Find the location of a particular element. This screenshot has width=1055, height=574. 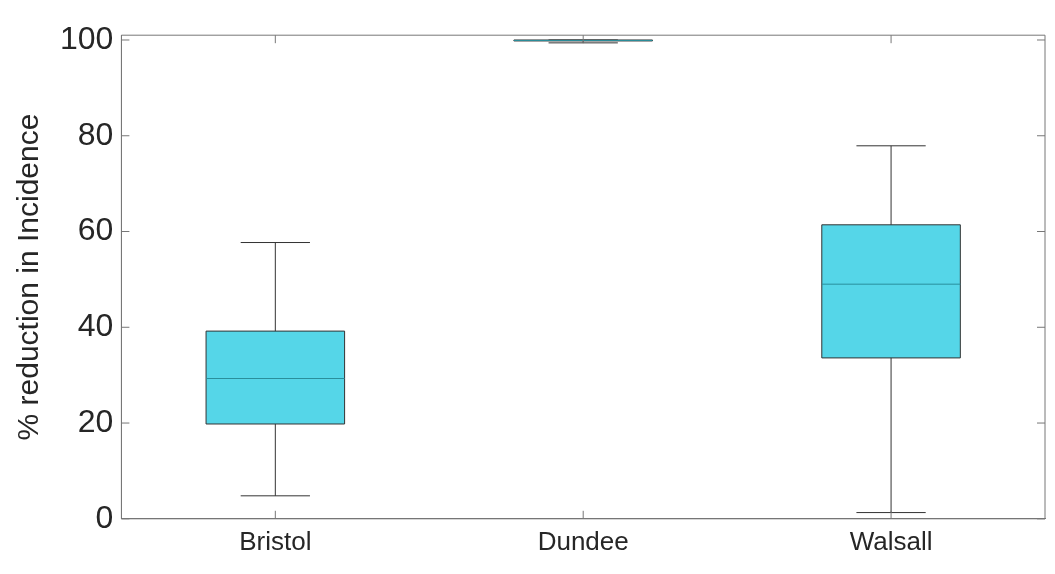

x-tick-label: Dundee is located at coordinates (583, 540).